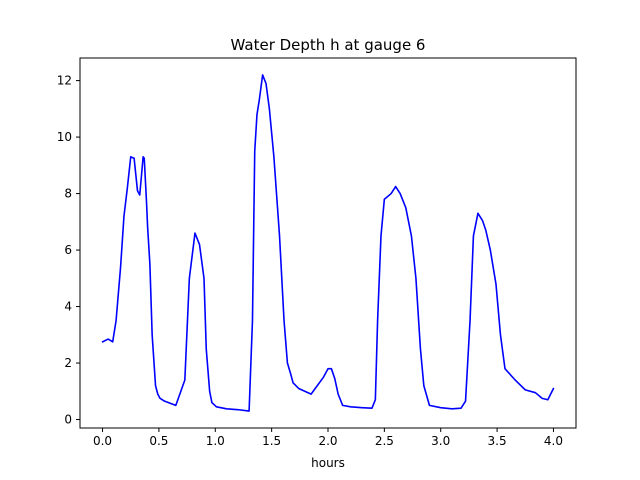 The image size is (640, 480). What do you see at coordinates (68, 363) in the screenshot?
I see `y-tick-label: 2` at bounding box center [68, 363].